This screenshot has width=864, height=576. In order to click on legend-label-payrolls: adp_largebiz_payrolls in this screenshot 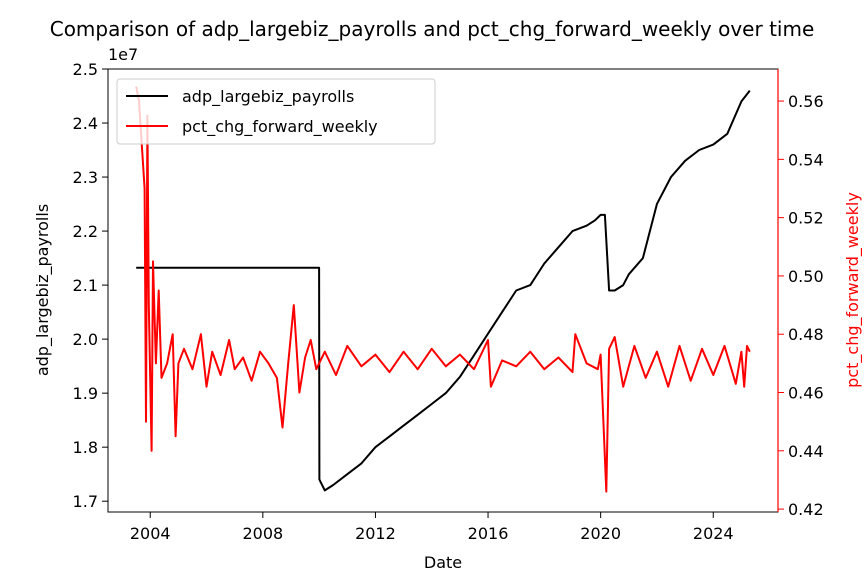, I will do `click(268, 97)`.